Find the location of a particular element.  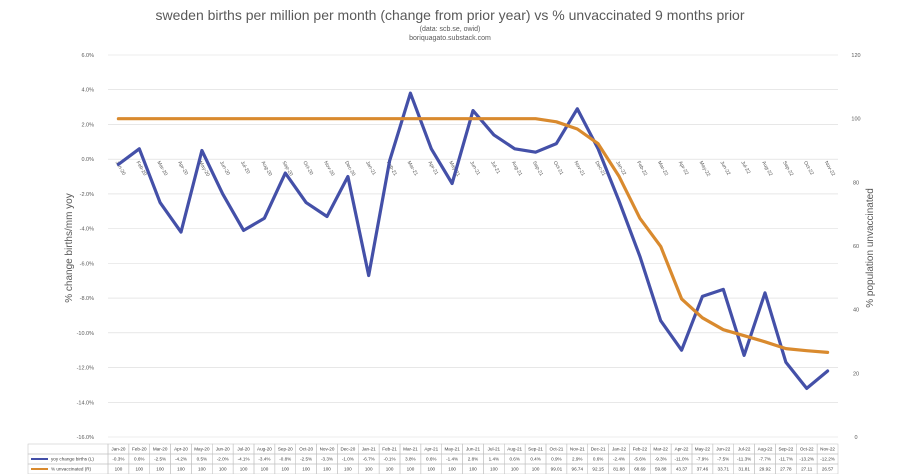

table-header-text: Oct-22 is located at coordinates (807, 449).